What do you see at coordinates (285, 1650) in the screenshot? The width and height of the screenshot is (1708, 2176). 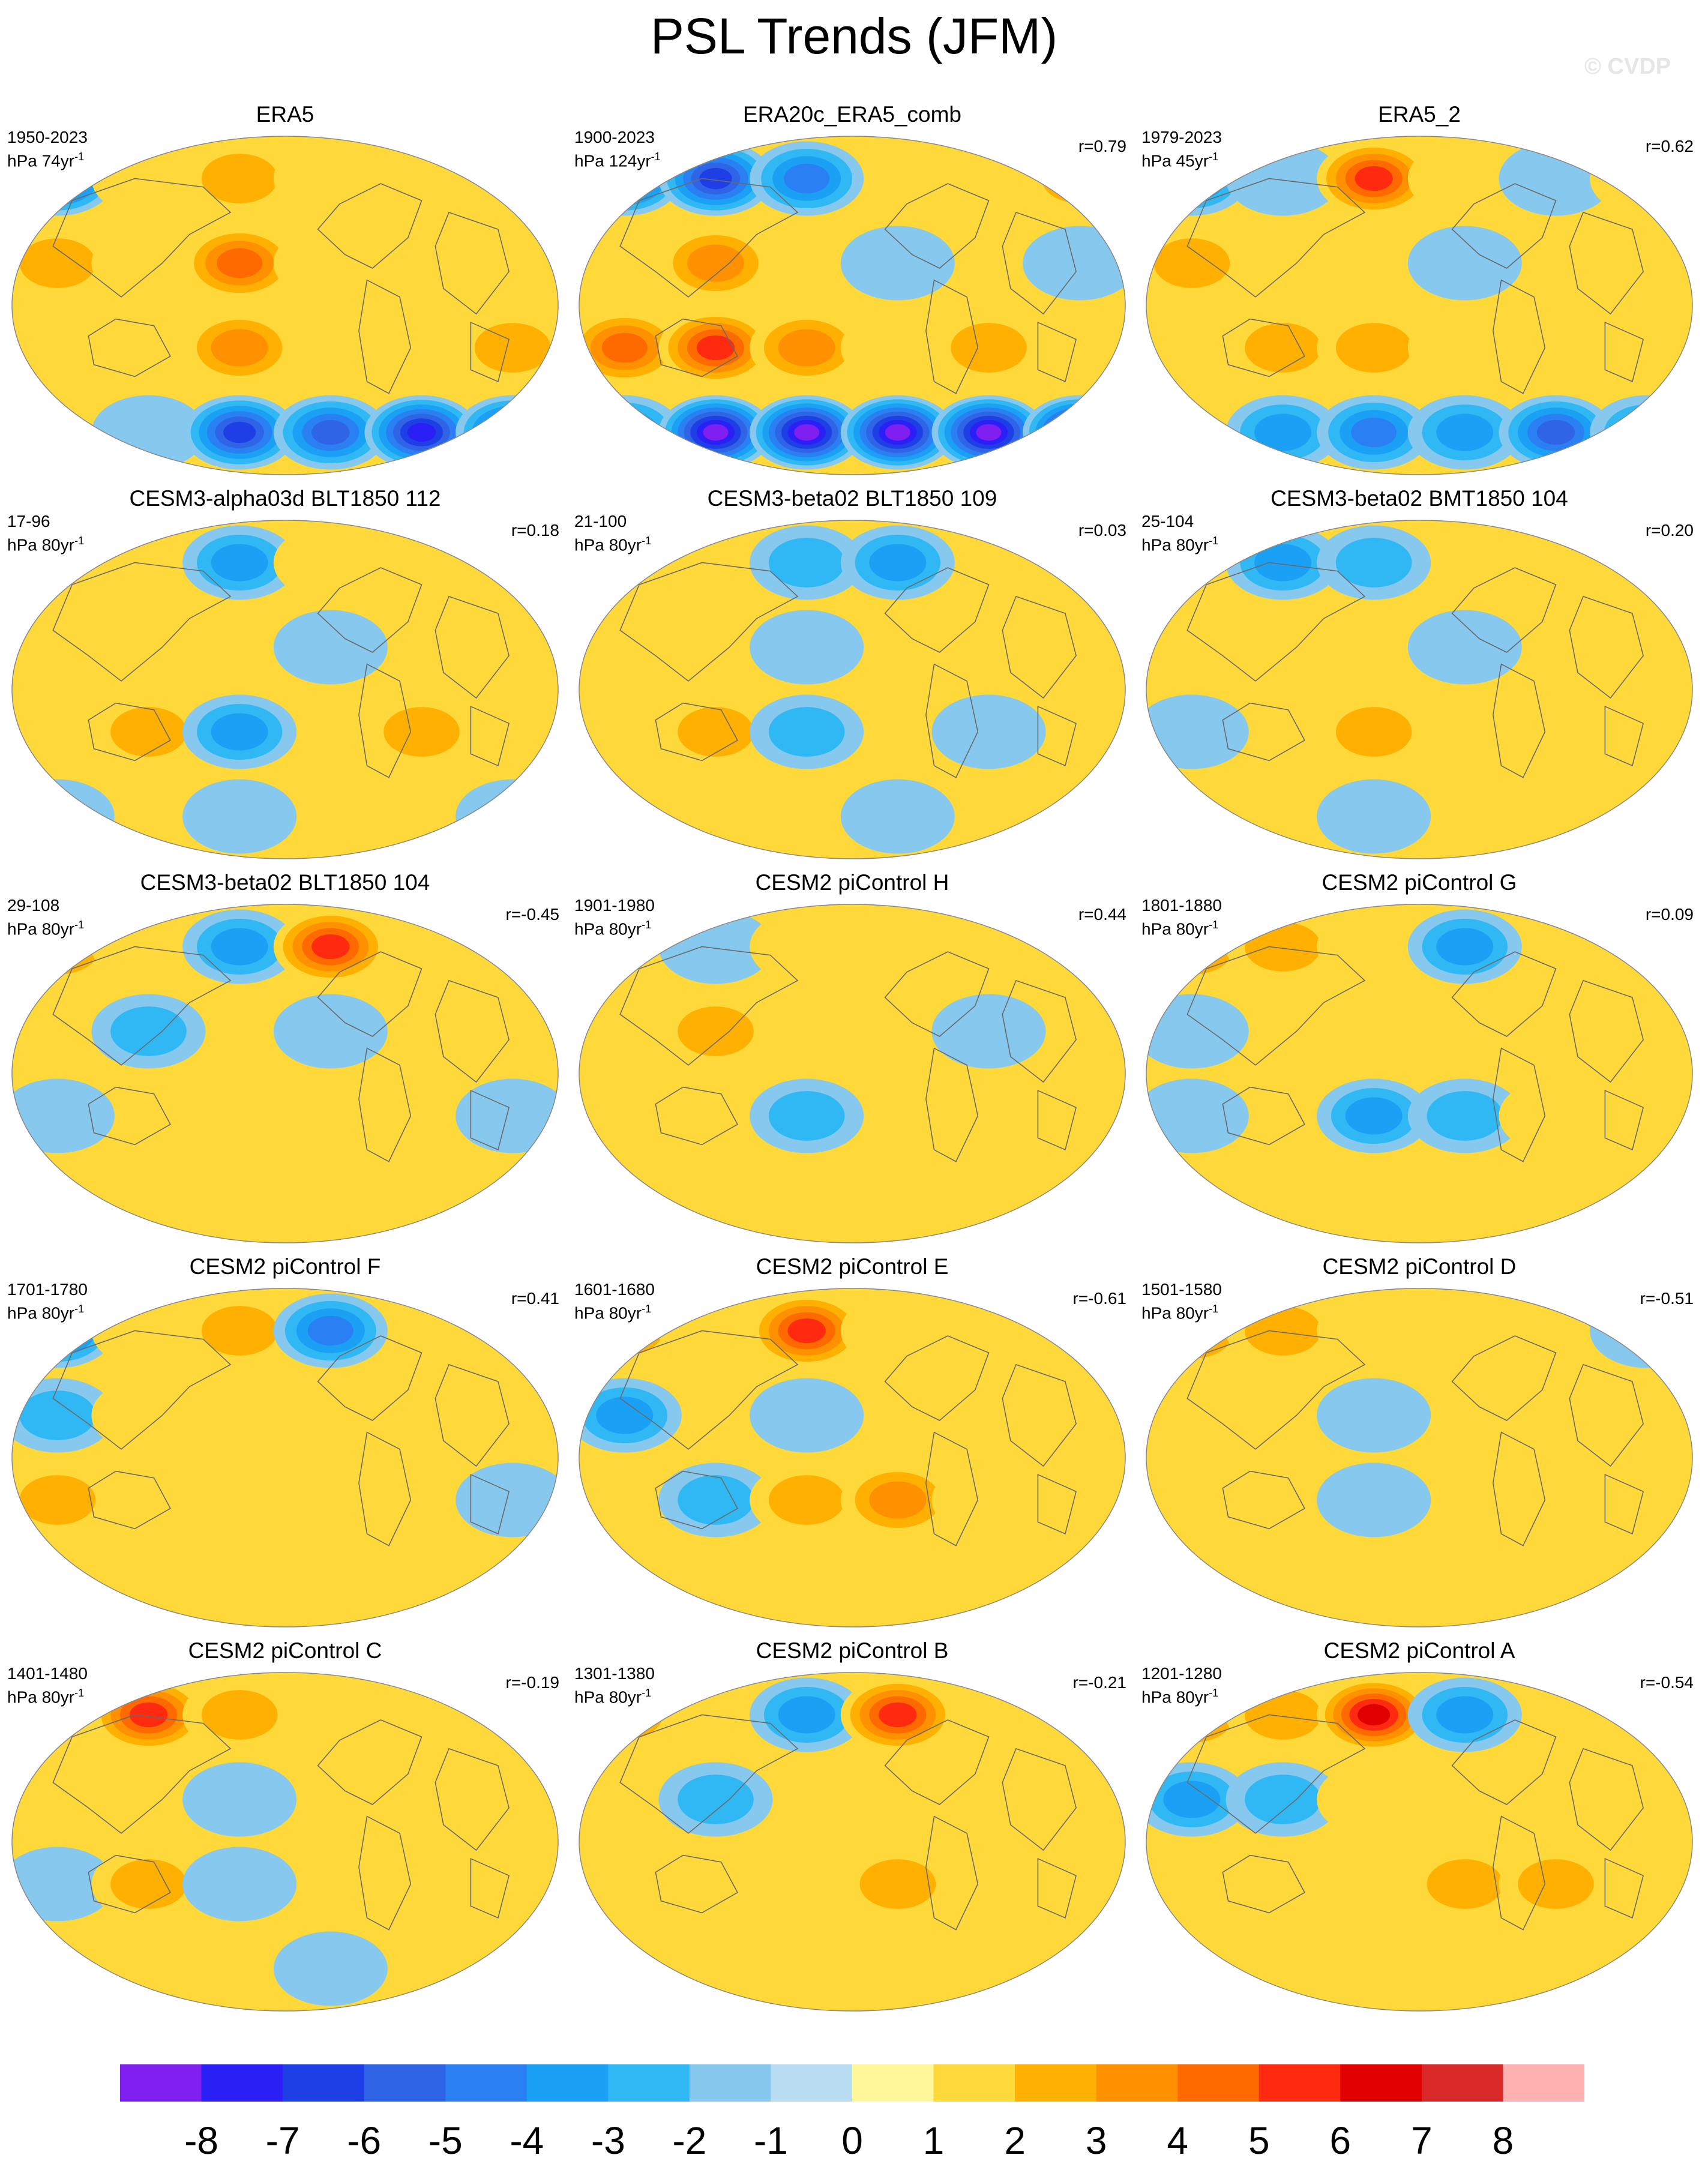 I see `panel-title: CESM2 piControl C` at bounding box center [285, 1650].